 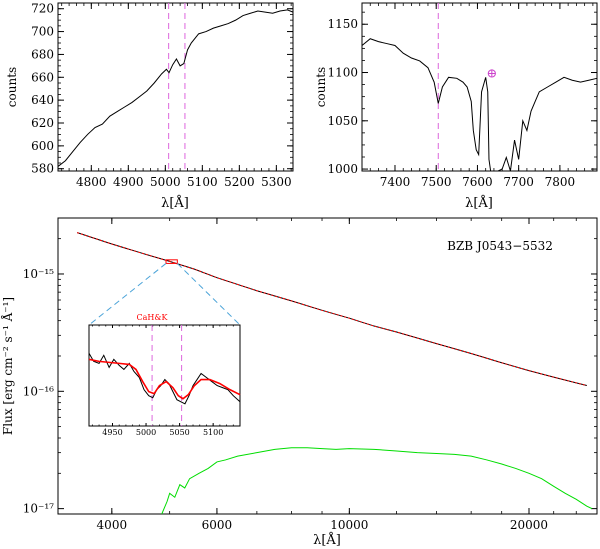 I want to click on y-tick-label: 1150, so click(x=342, y=24).